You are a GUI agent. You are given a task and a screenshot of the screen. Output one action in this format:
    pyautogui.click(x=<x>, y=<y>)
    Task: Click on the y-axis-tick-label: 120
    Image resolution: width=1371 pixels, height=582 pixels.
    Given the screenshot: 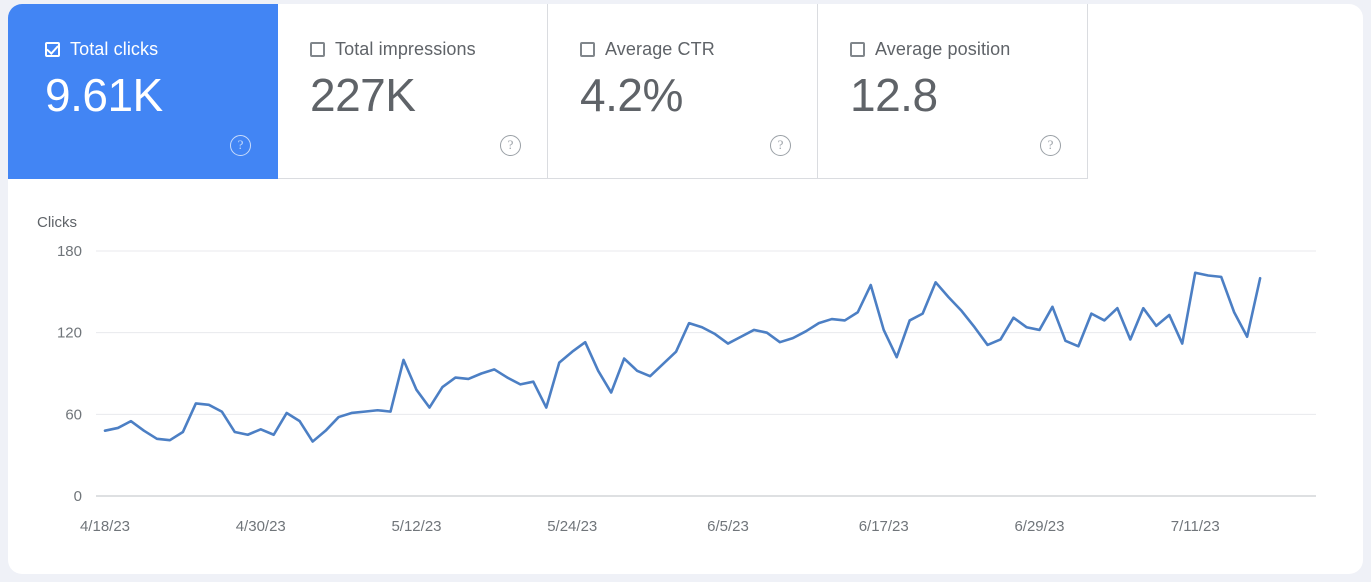 What is the action you would take?
    pyautogui.click(x=69, y=333)
    